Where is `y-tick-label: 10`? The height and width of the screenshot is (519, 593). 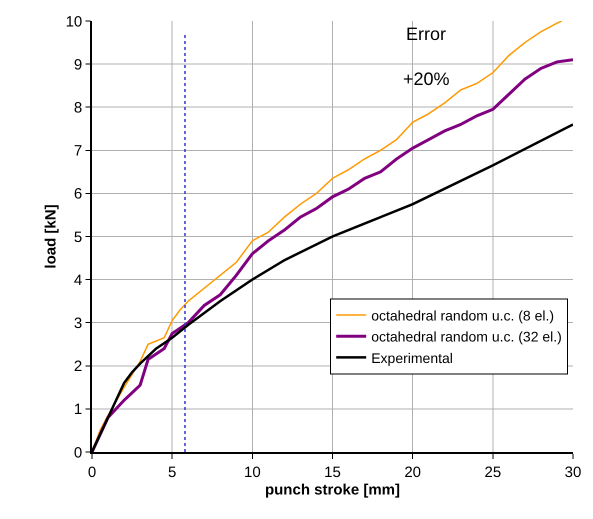
y-tick-label: 10 is located at coordinates (74, 21).